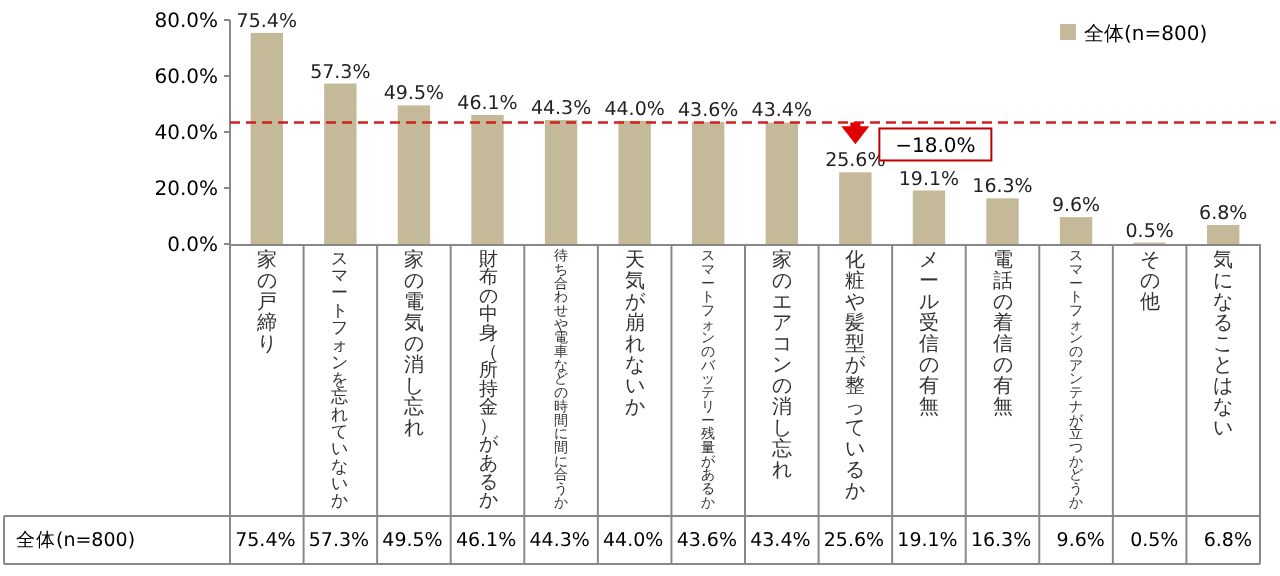  I want to click on y-tick-label: 40.0%, so click(186, 134).